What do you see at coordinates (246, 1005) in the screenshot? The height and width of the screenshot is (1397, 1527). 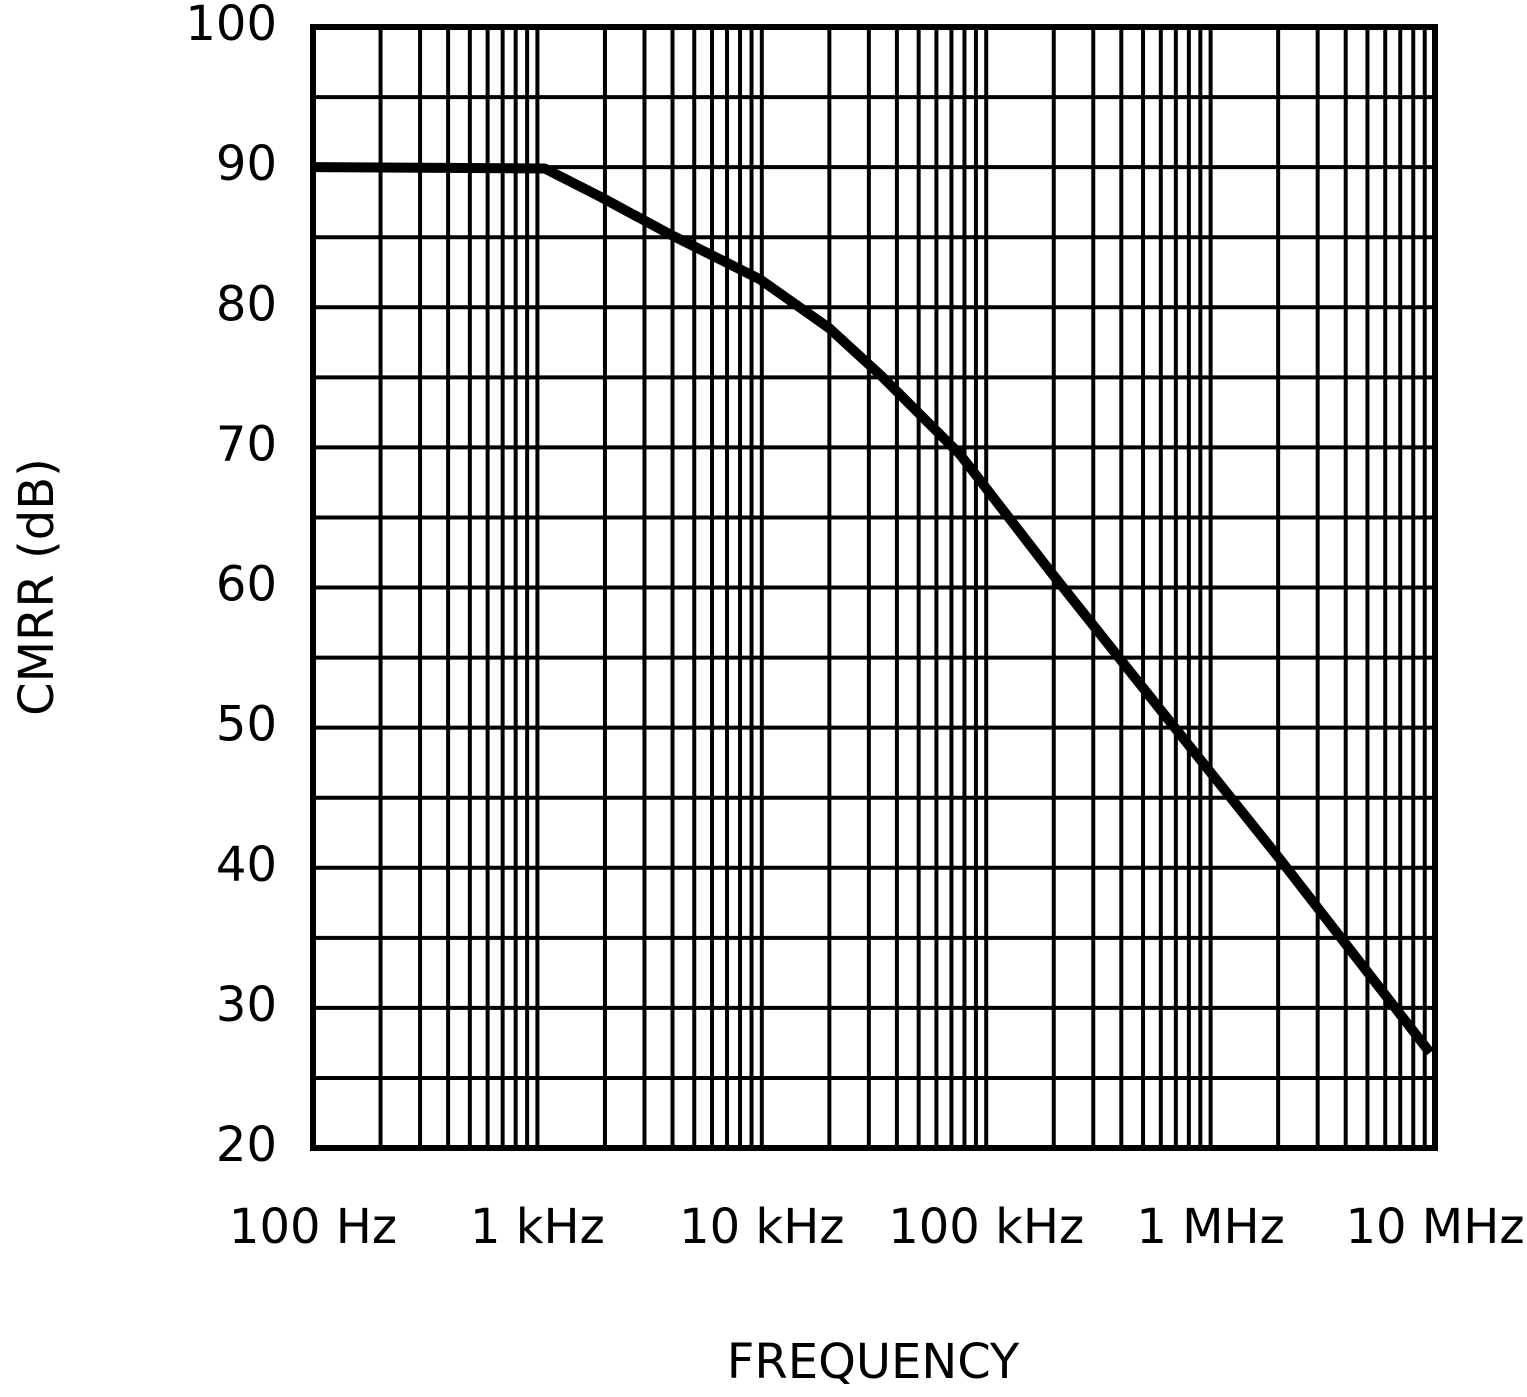 I see `y-tick-label: 30` at bounding box center [246, 1005].